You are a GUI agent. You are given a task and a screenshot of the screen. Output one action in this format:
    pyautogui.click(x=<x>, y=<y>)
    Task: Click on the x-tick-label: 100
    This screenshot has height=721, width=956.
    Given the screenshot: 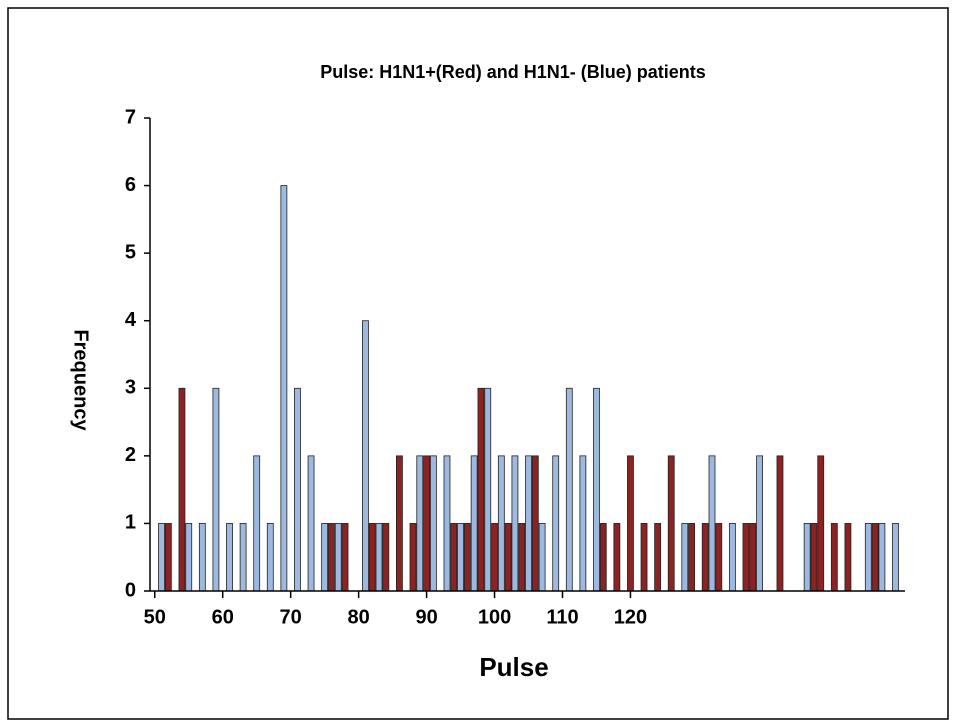 What is the action you would take?
    pyautogui.click(x=494, y=617)
    